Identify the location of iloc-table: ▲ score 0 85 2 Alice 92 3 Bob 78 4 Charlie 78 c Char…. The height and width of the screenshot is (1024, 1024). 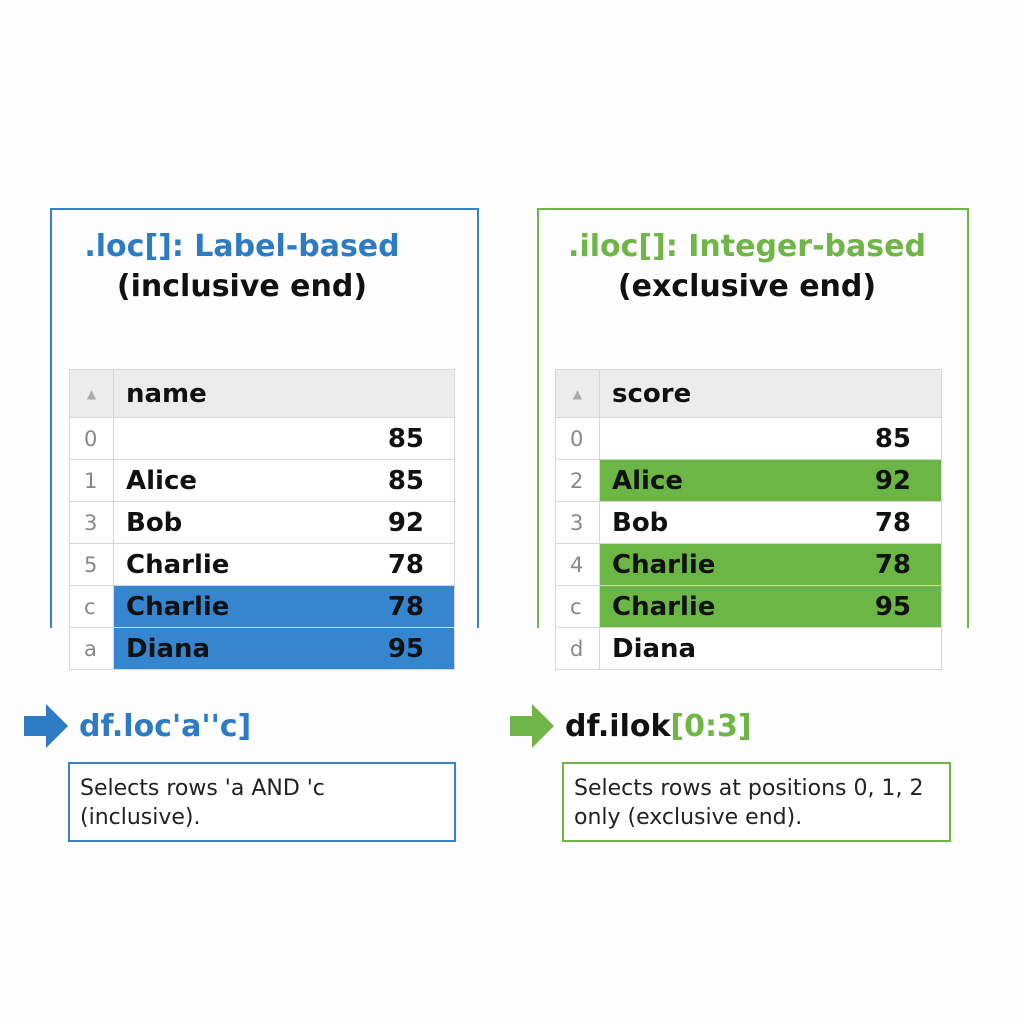
(748, 519).